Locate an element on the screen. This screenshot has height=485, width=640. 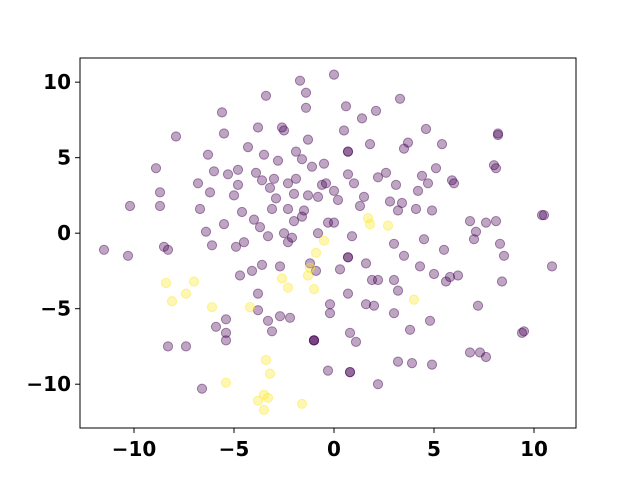
x-tick-label: 10 is located at coordinates (534, 449).